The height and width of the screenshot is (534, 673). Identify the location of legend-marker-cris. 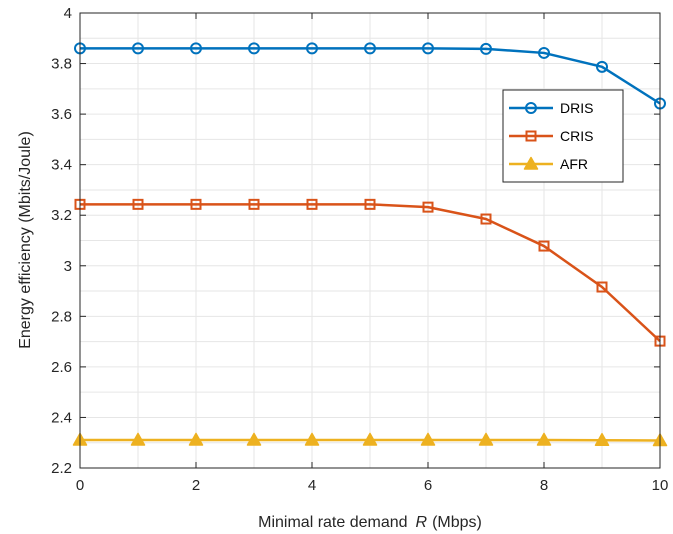
(531, 136).